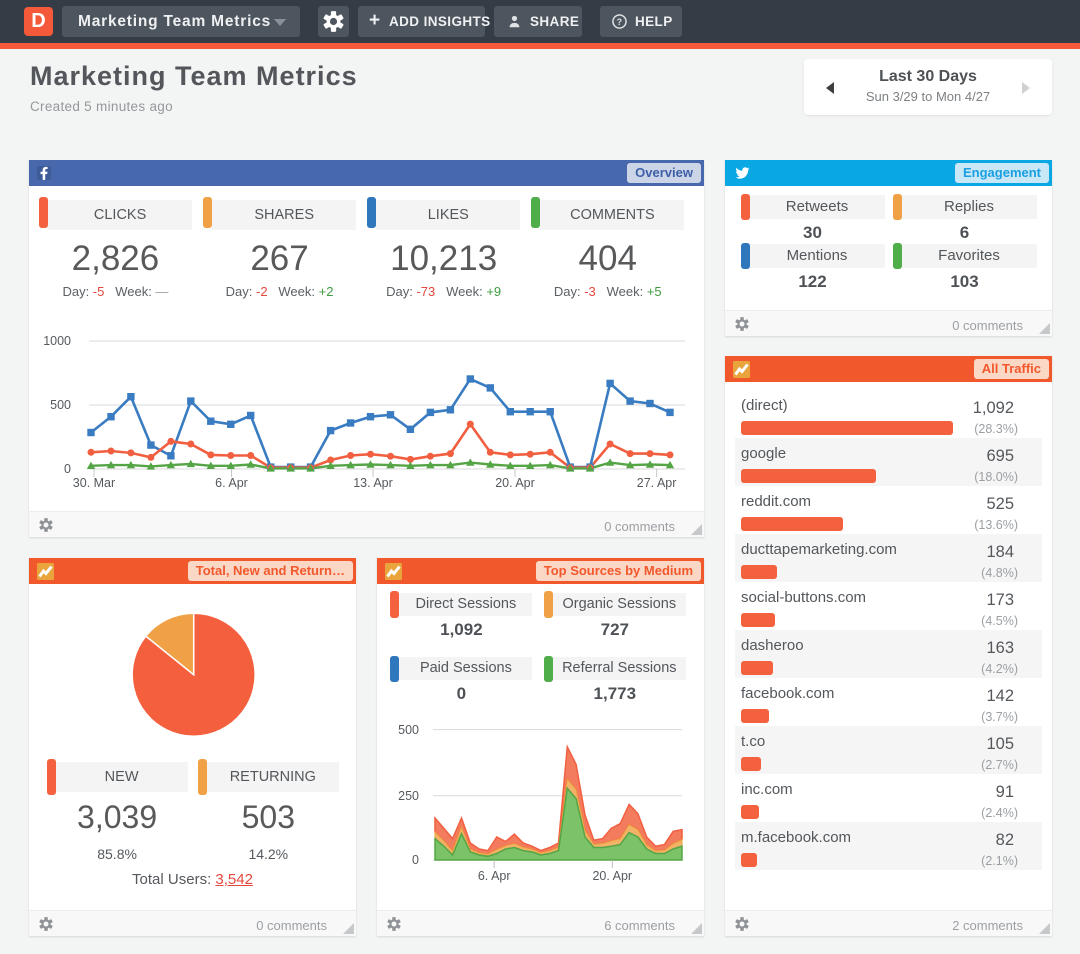 The image size is (1080, 954). What do you see at coordinates (373, 483) in the screenshot?
I see `svg-text: 13. Apr` at bounding box center [373, 483].